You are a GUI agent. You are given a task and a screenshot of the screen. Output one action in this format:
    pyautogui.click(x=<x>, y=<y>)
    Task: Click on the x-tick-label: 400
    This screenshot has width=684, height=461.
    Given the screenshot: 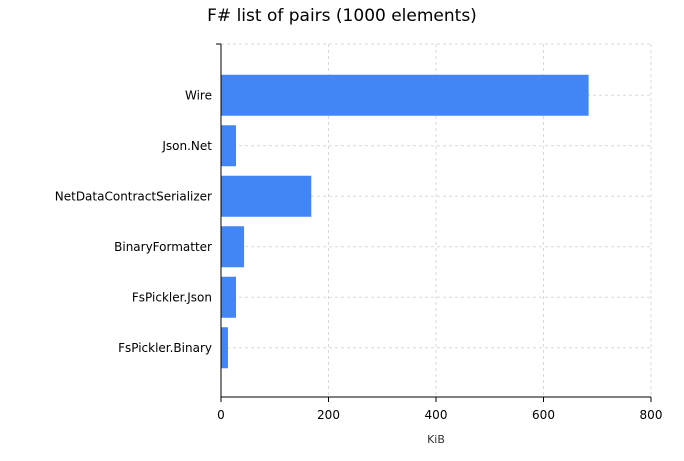 What is the action you would take?
    pyautogui.click(x=436, y=415)
    